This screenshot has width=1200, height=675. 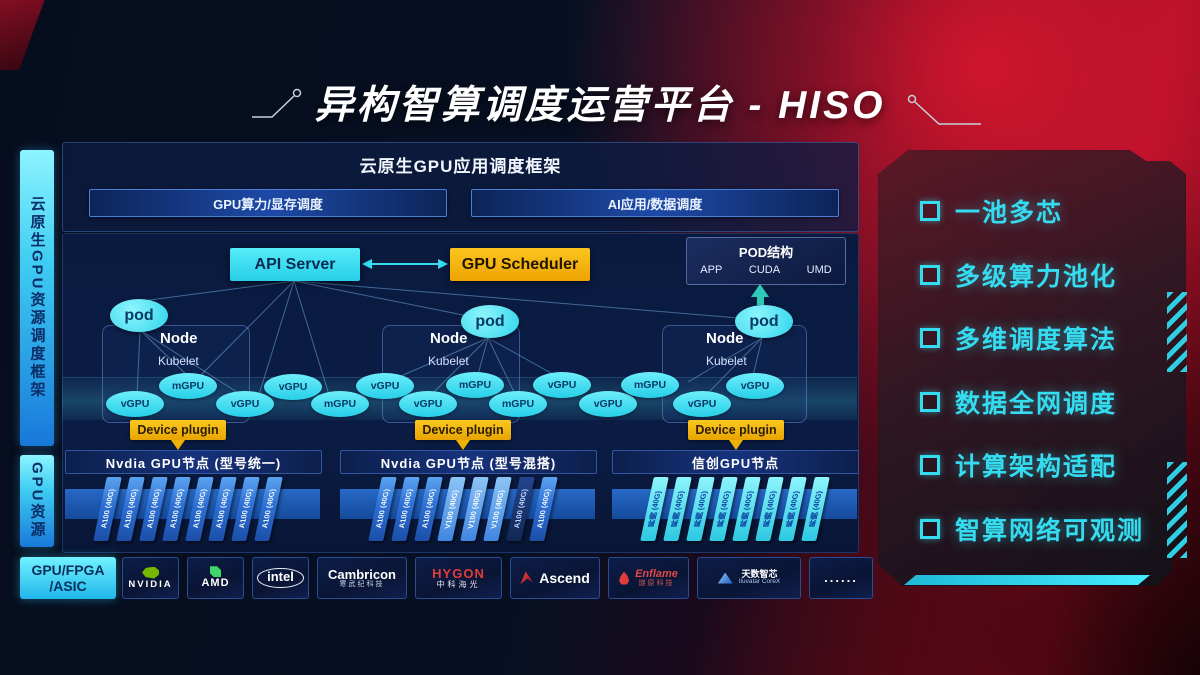 I want to click on circuit-decoration-left, so click(x=277, y=103).